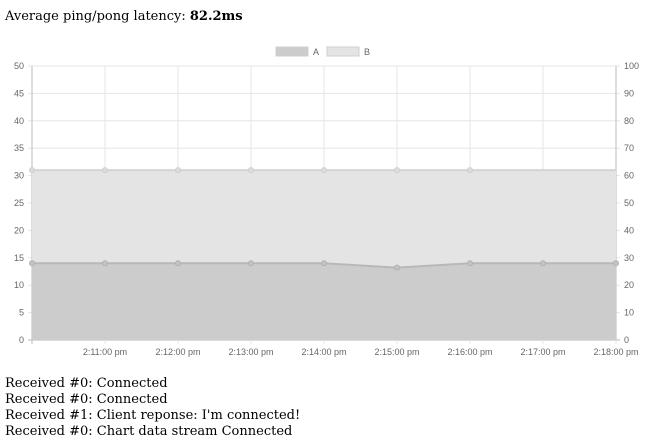  Describe the element at coordinates (19, 93) in the screenshot. I see `y-tick-label-left: 45` at that location.